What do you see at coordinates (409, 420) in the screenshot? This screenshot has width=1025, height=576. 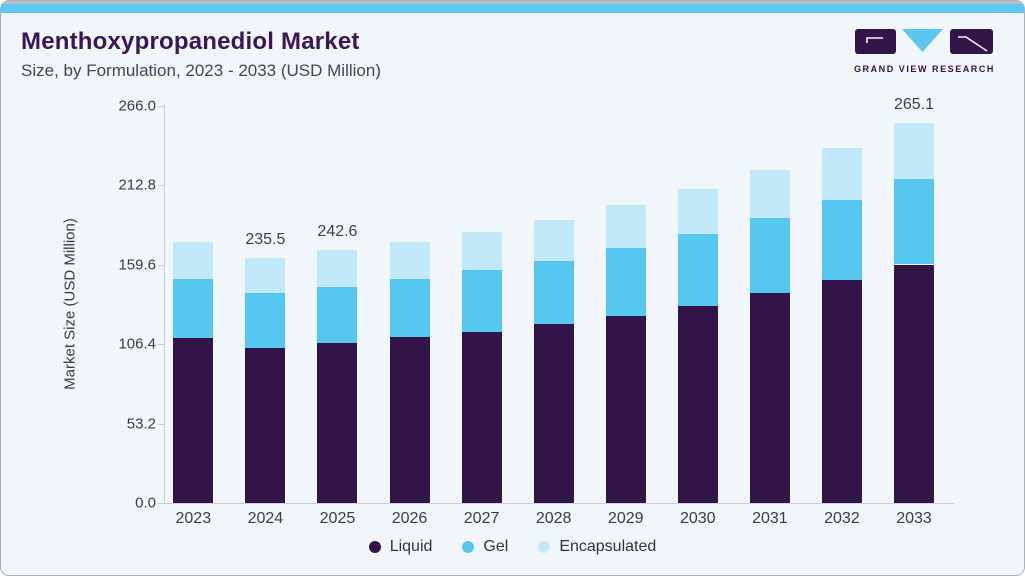 I see `bar-segment-liquid-2026` at bounding box center [409, 420].